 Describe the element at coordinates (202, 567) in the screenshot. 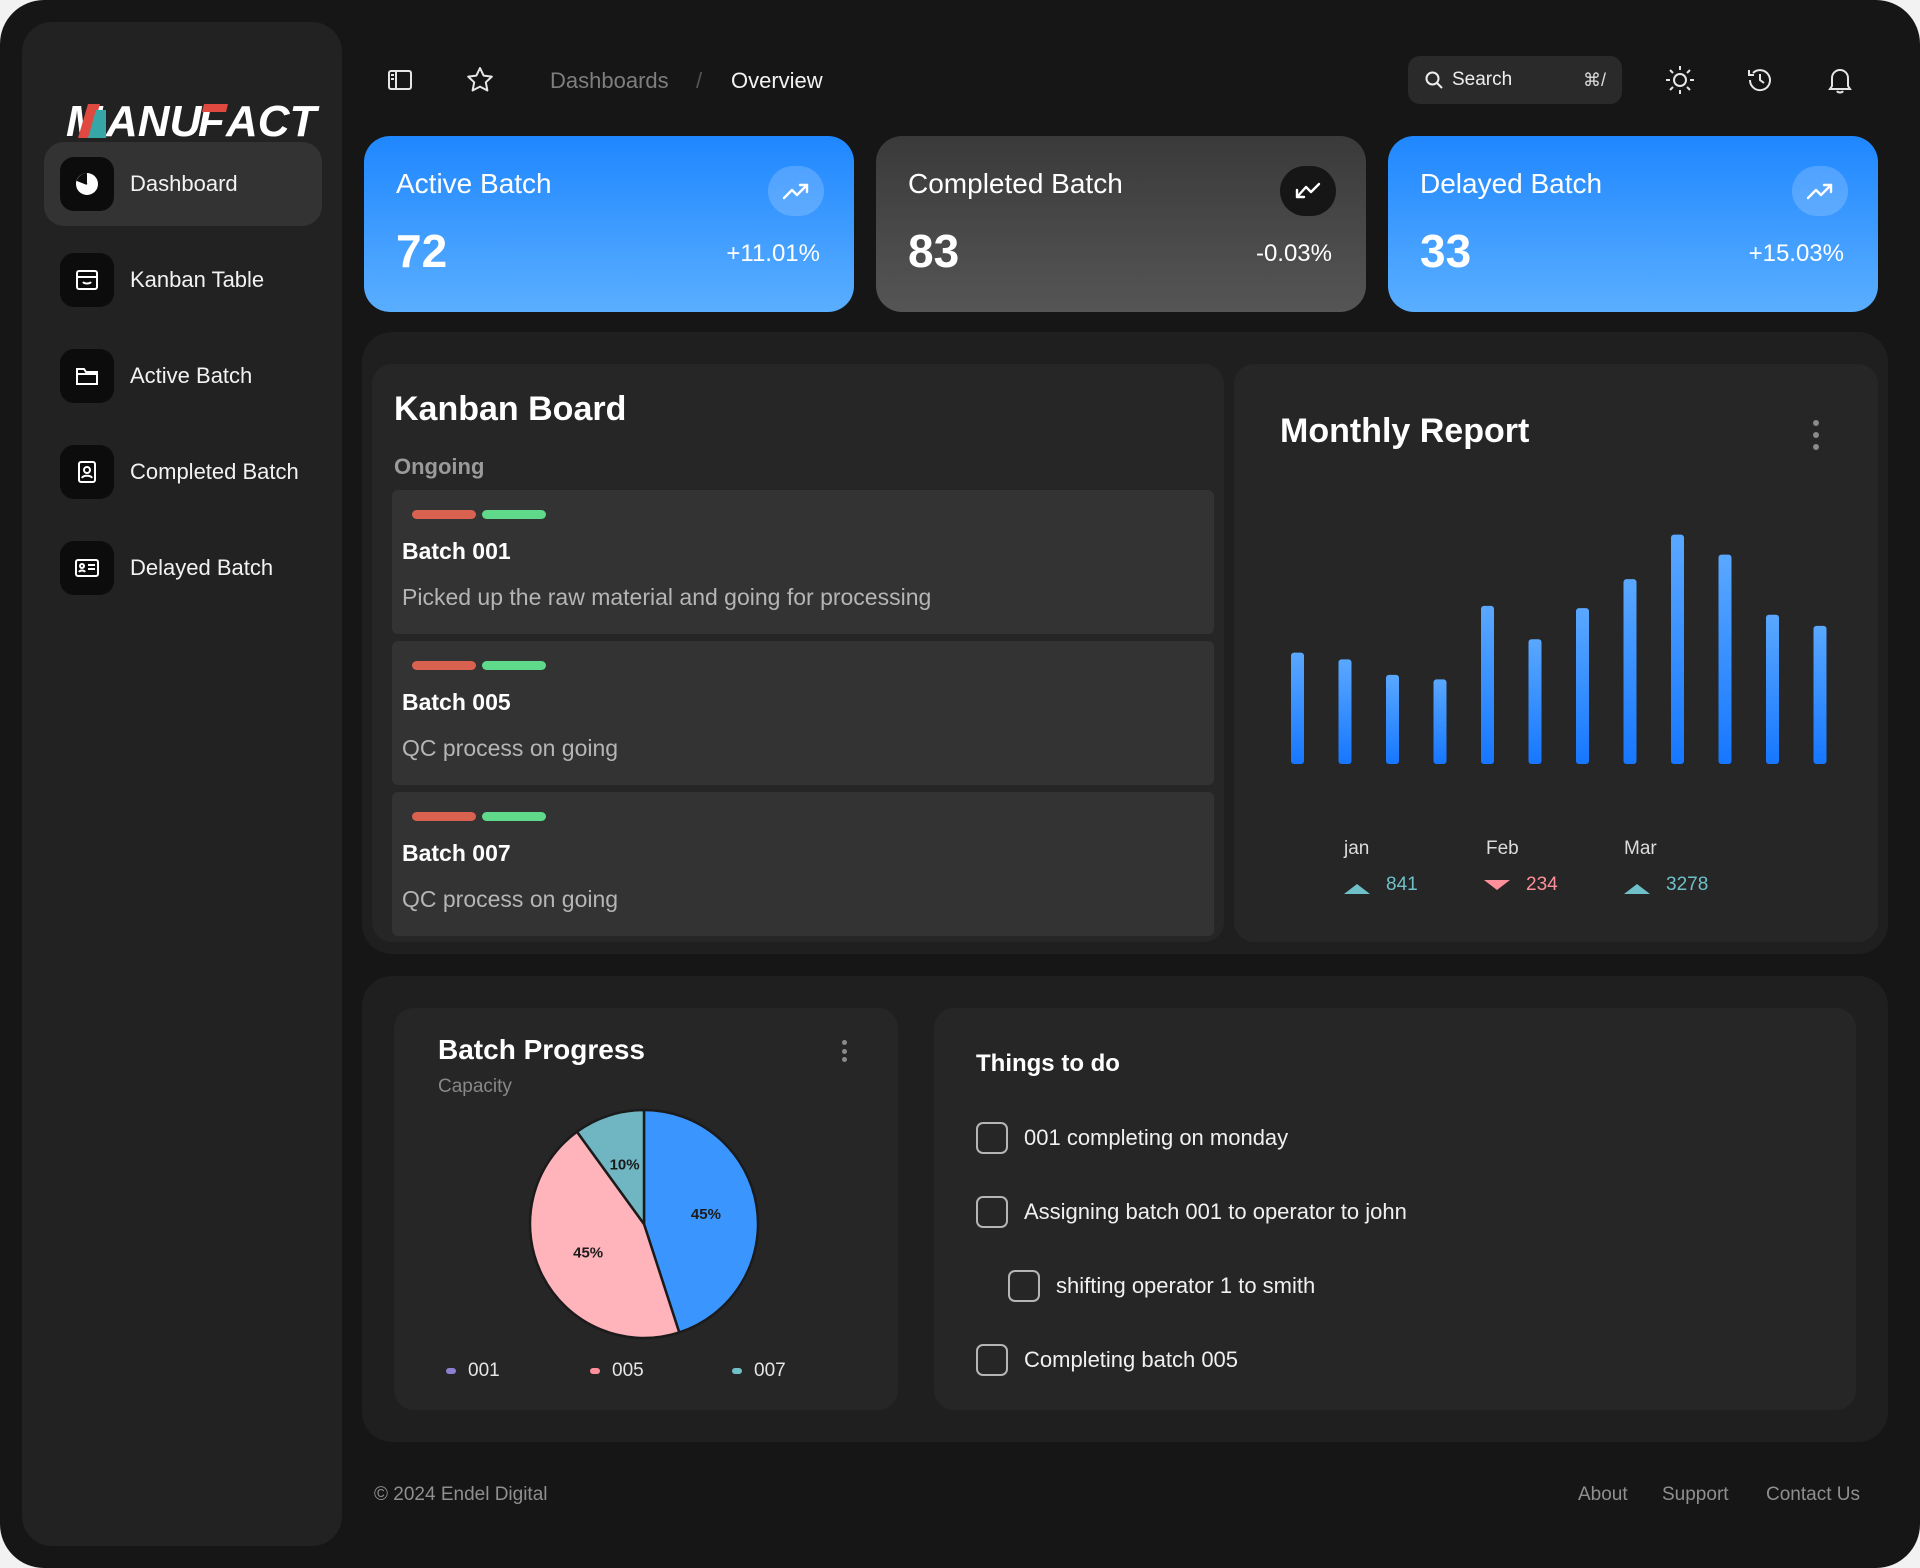

I see `sidebar-item-label: Delayed Batch` at that location.